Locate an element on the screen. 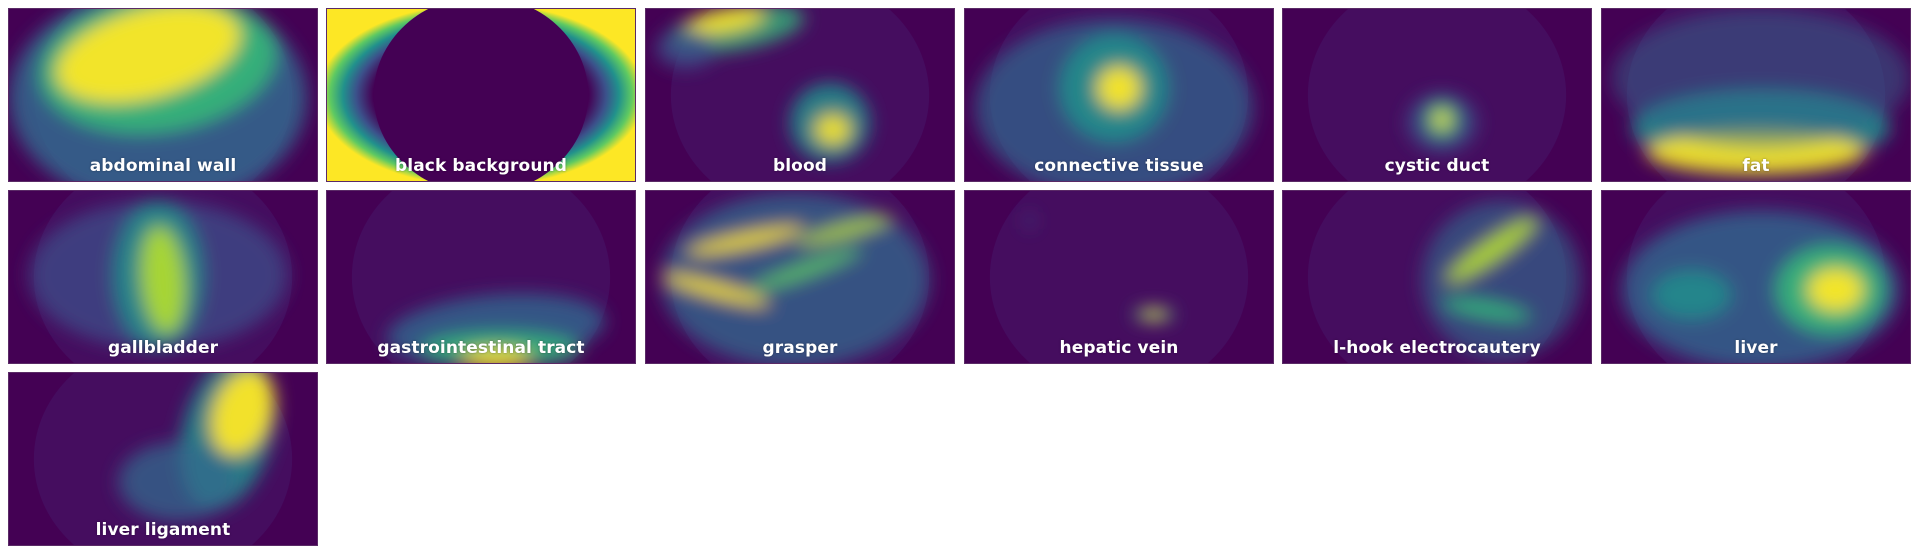 The width and height of the screenshot is (1920, 555). panel-label: connective tissue is located at coordinates (1119, 166).